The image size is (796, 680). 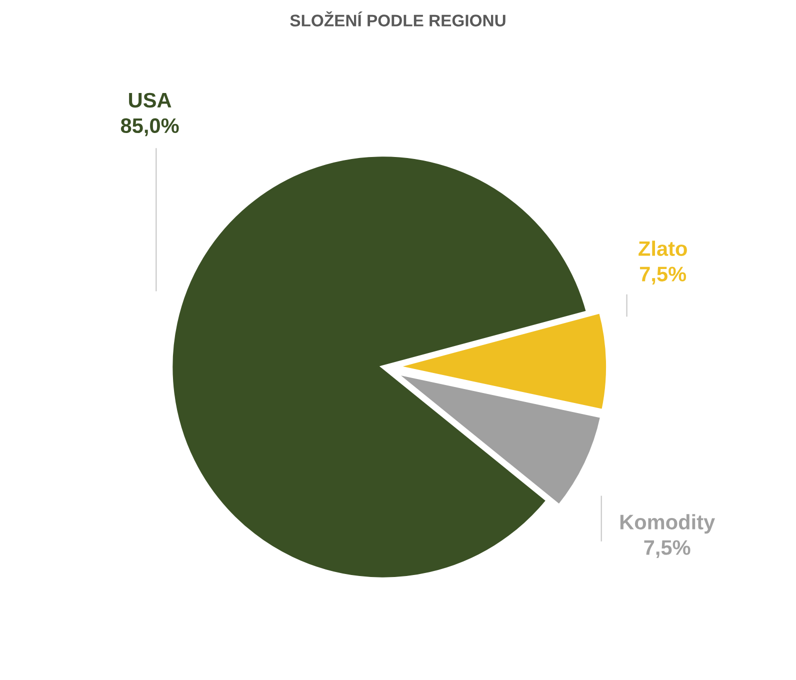 What do you see at coordinates (398, 18) in the screenshot?
I see `chart-title: SLOŽENÍ PODLE REGIONU` at bounding box center [398, 18].